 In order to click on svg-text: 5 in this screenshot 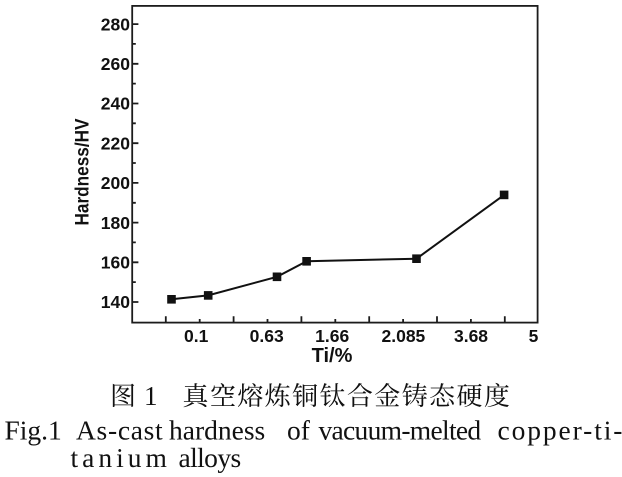, I will do `click(534, 336)`.